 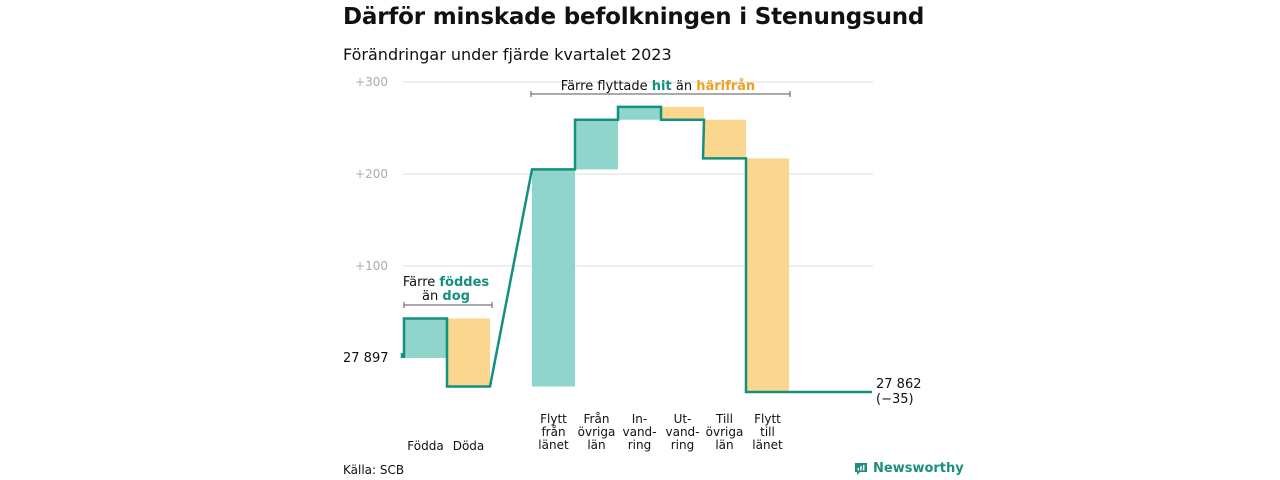 What do you see at coordinates (366, 358) in the screenshot?
I see `start-value-label: 27 897` at bounding box center [366, 358].